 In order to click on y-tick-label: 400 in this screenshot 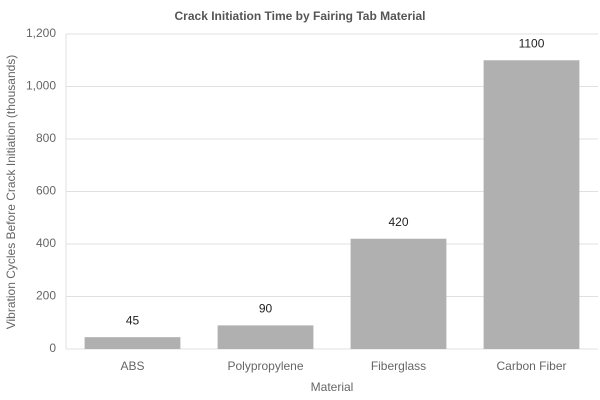, I will do `click(46, 243)`.